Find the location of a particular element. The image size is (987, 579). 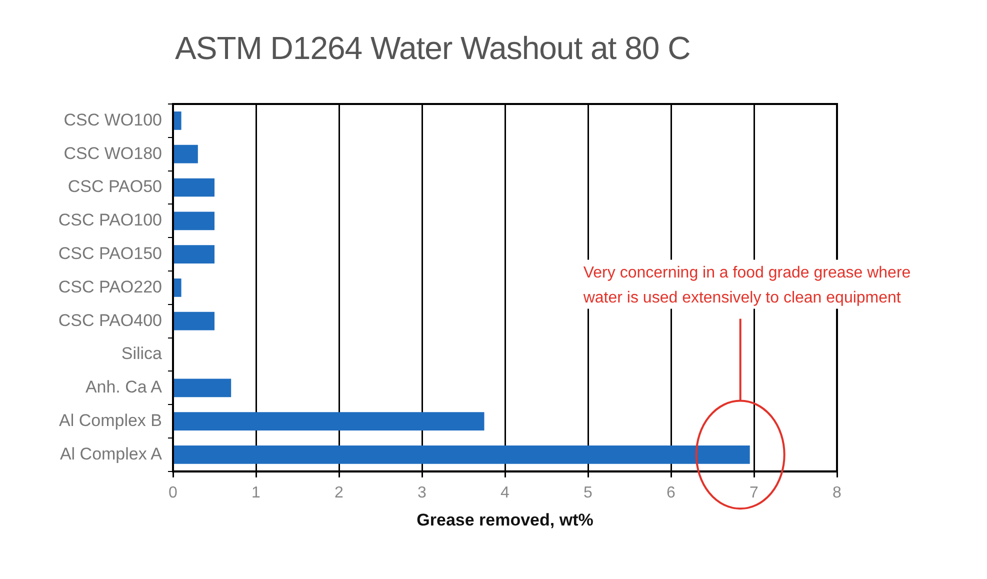

y-tick-label: CSC WO180 is located at coordinates (113, 153).